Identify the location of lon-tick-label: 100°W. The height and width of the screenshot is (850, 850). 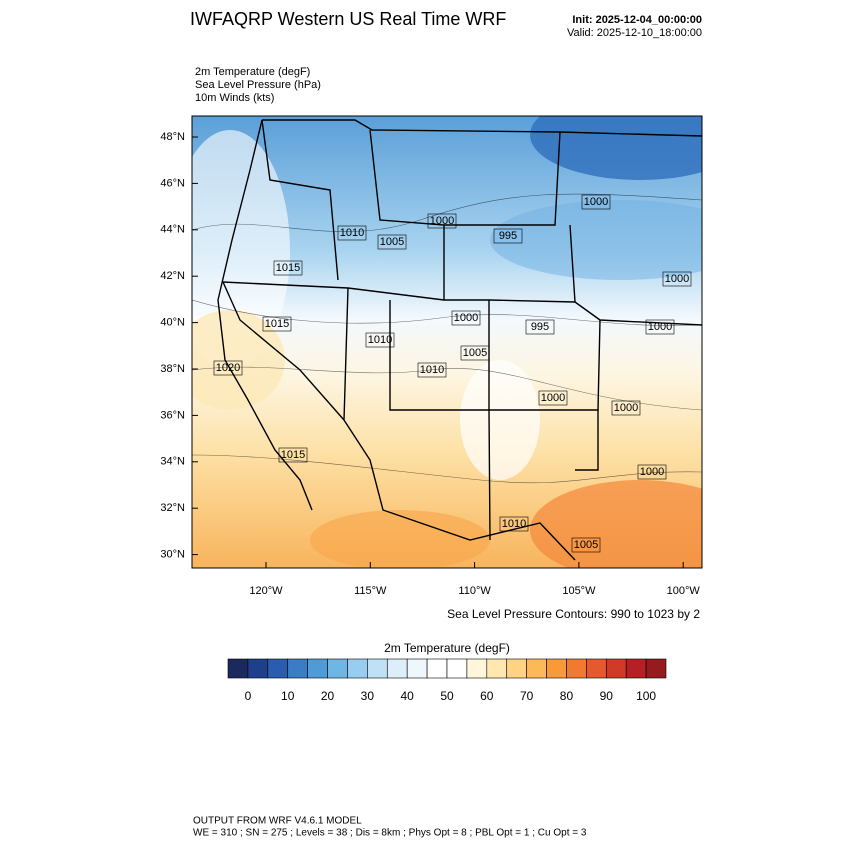
(684, 591).